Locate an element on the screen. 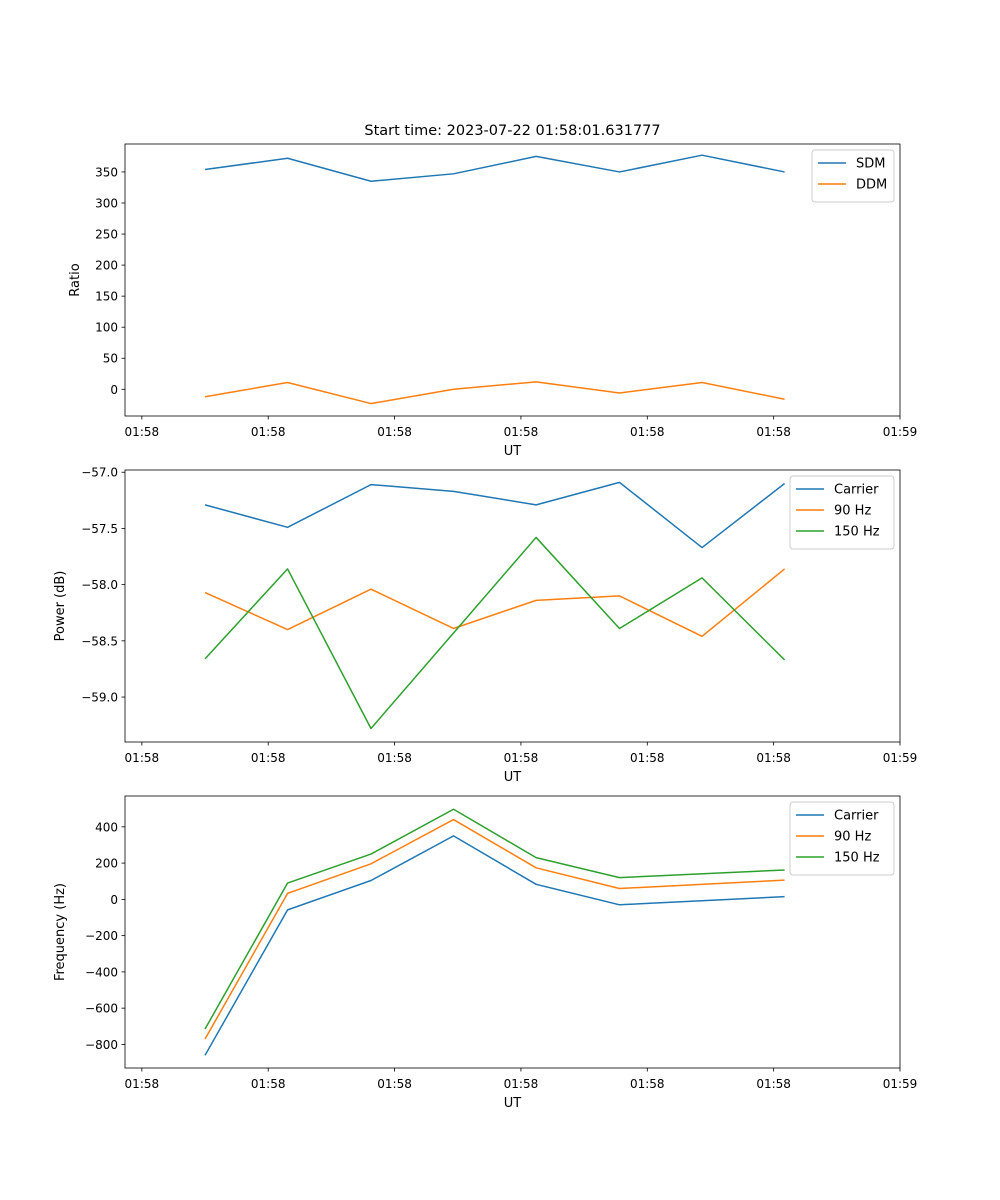 This screenshot has width=1000, height=1200. ratio-legend: SDM DDM is located at coordinates (853, 176).